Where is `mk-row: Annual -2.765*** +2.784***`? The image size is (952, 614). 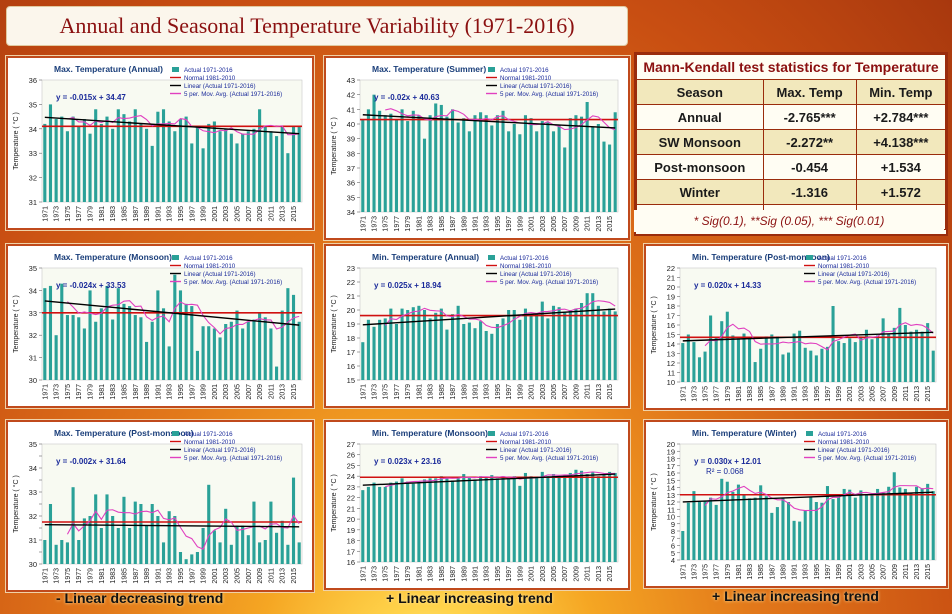 mk-row: Annual -2.765*** +2.784*** is located at coordinates (791, 117).